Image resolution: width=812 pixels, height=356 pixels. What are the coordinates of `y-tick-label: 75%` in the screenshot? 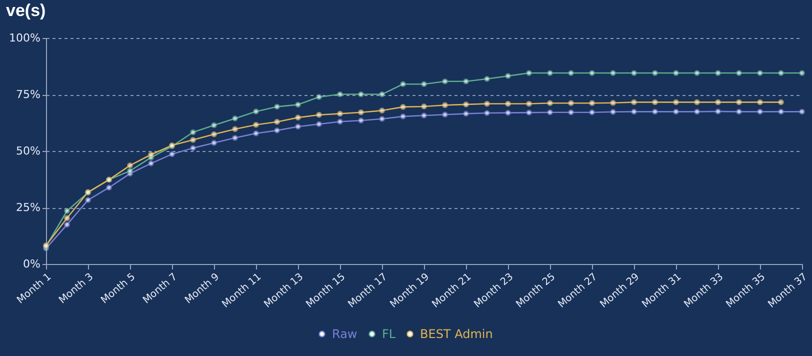 It's located at (28, 94).